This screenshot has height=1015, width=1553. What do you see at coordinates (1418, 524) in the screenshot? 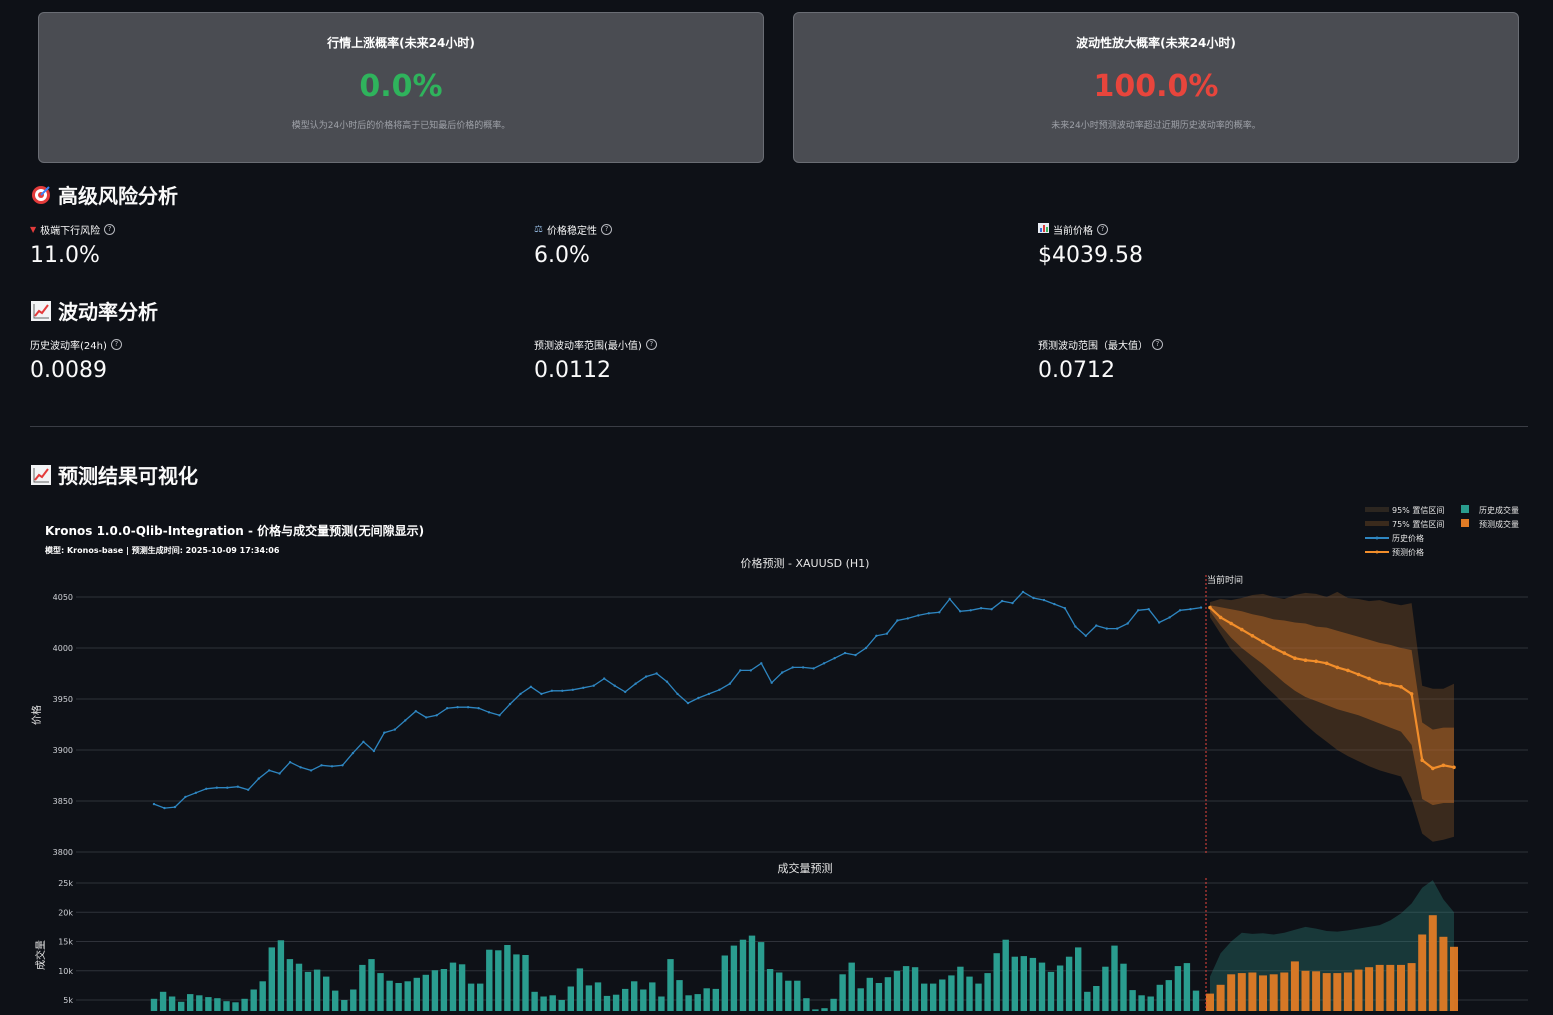
I see `legend-label: 75% 置信区间` at bounding box center [1418, 524].